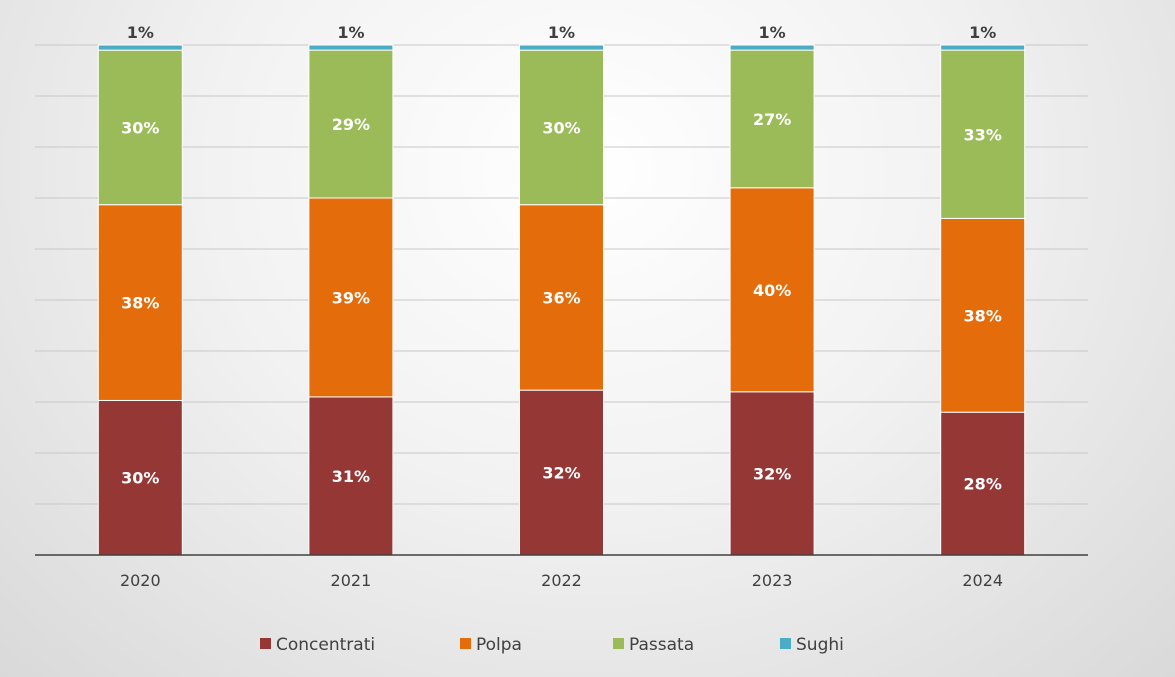 This screenshot has width=1175, height=677. I want to click on legend-swatch-concentrati, so click(265, 643).